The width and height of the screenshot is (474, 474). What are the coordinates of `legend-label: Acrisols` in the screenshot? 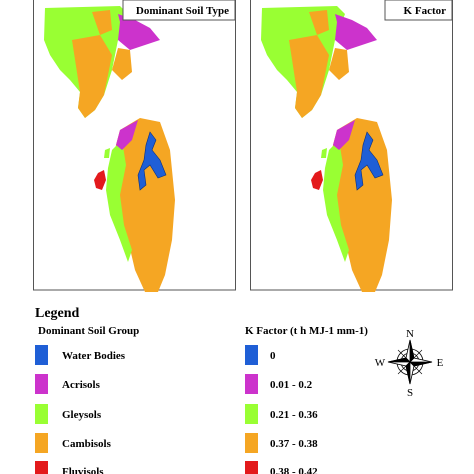 It's located at (81, 385).